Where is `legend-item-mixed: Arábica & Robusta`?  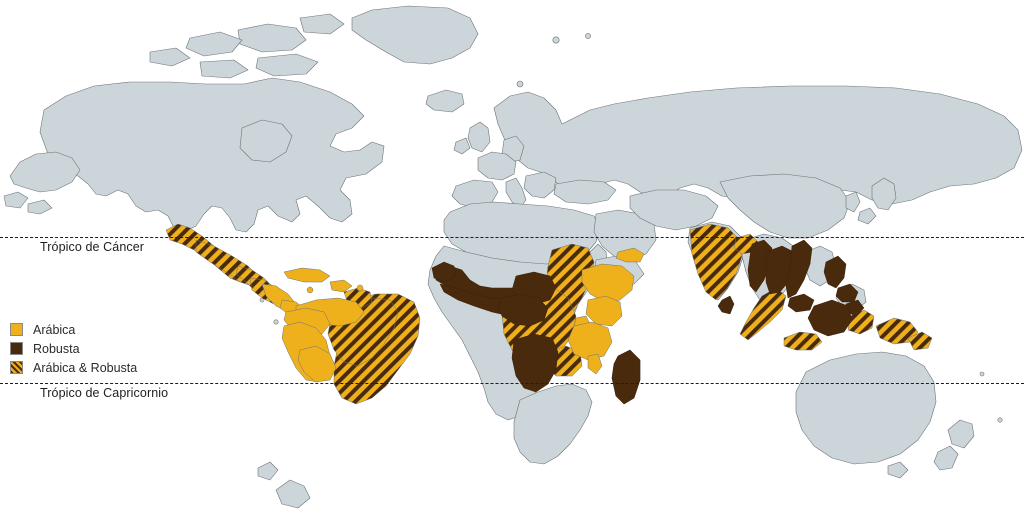
legend-item-mixed: Arábica & Robusta is located at coordinates (73, 367).